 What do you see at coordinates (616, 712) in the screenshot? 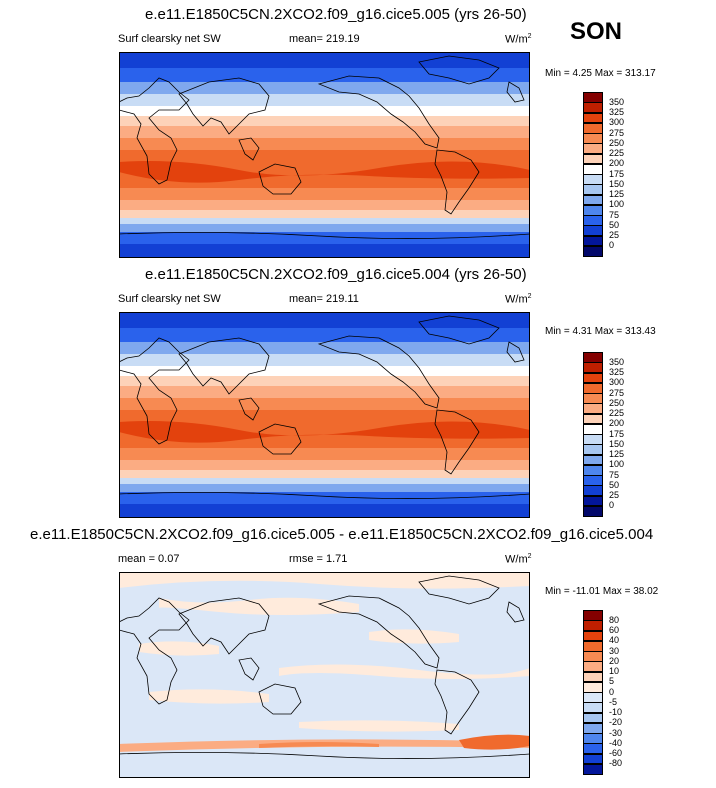
I see `panel-3-colorbar-label: -10` at bounding box center [616, 712].